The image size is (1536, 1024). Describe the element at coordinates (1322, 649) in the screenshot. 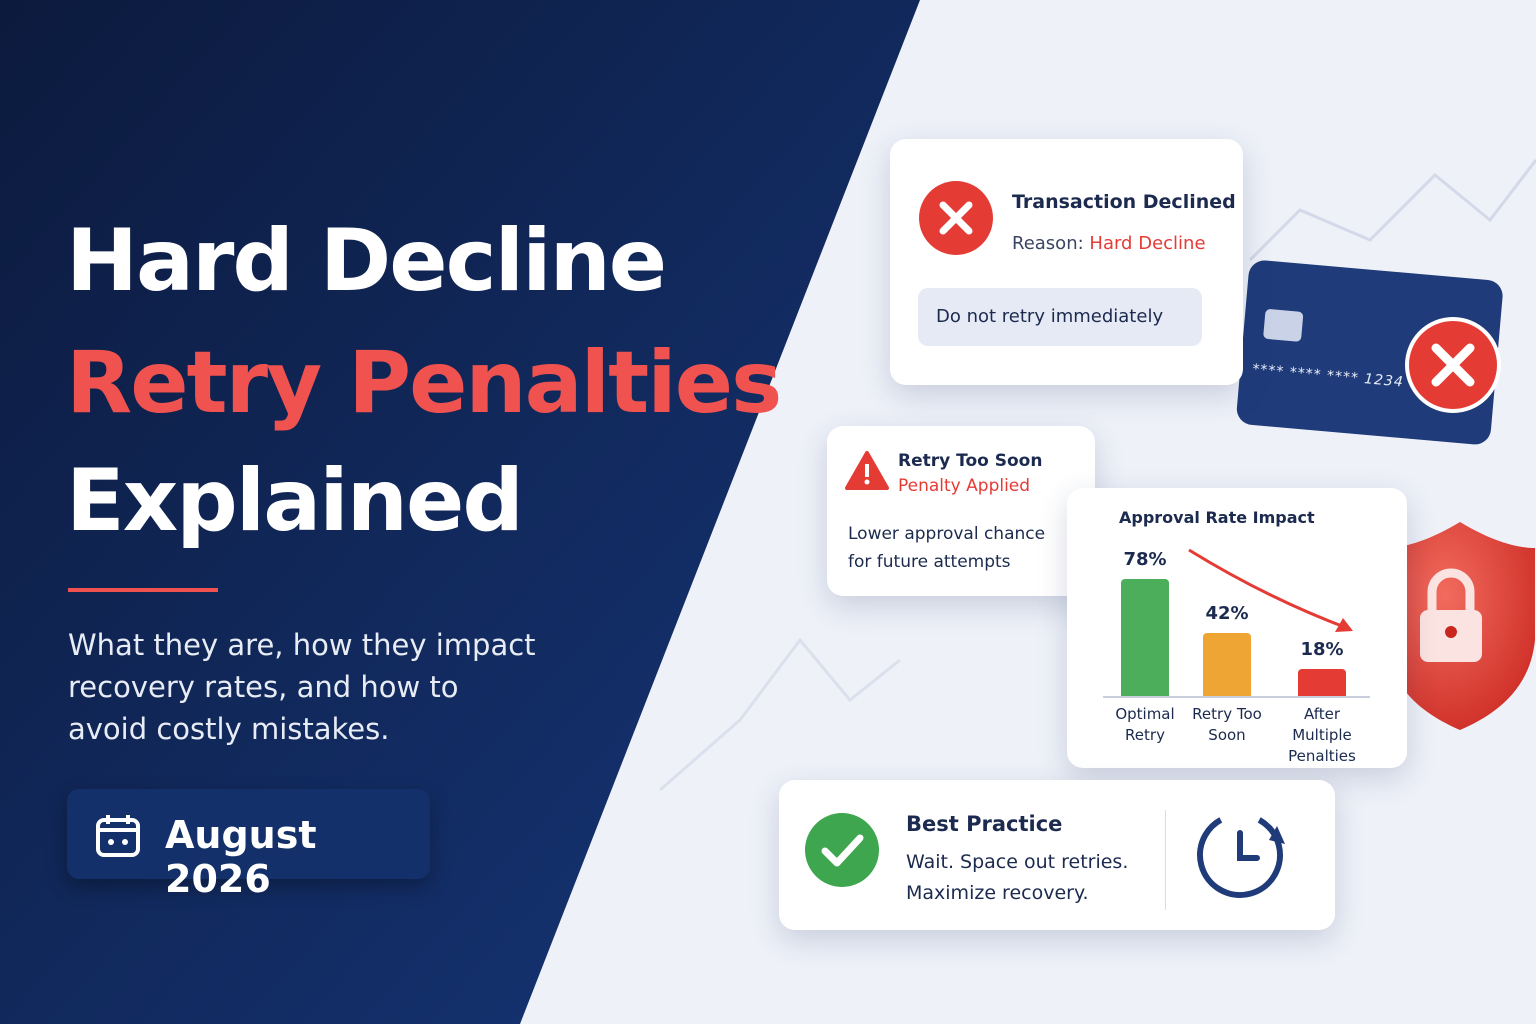

I see `value-label: 18%` at that location.